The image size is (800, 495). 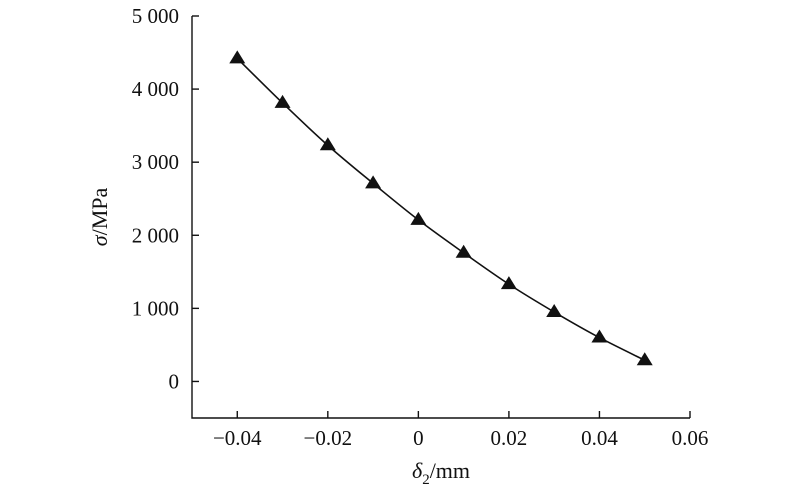 I want to click on y-tick-label: 0, so click(x=174, y=381).